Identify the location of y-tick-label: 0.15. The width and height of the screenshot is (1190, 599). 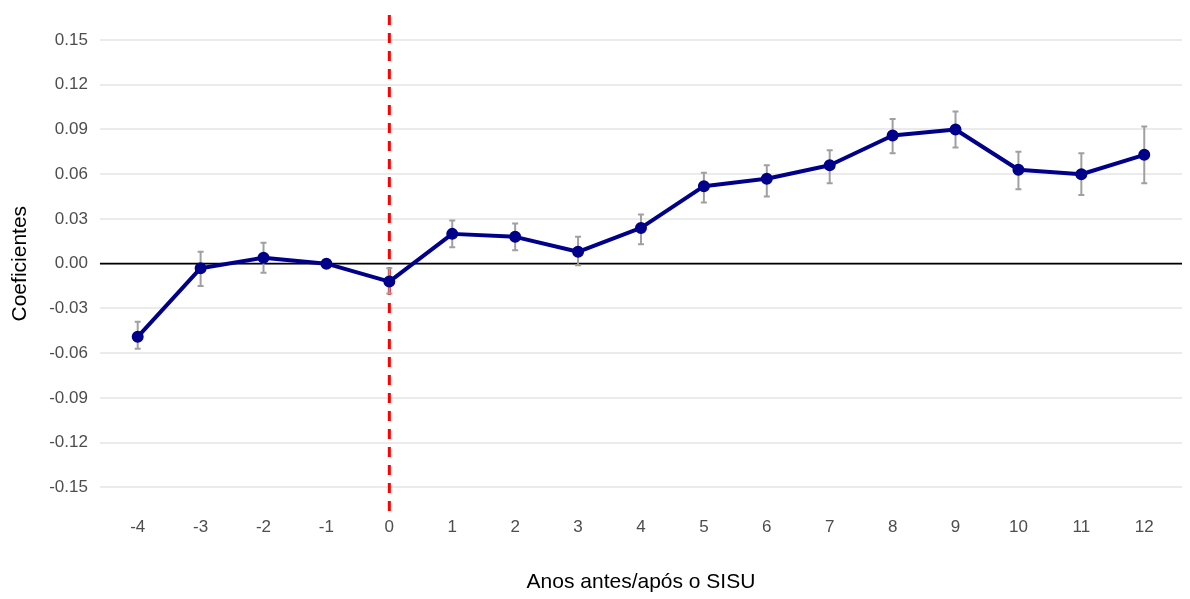
(71, 39).